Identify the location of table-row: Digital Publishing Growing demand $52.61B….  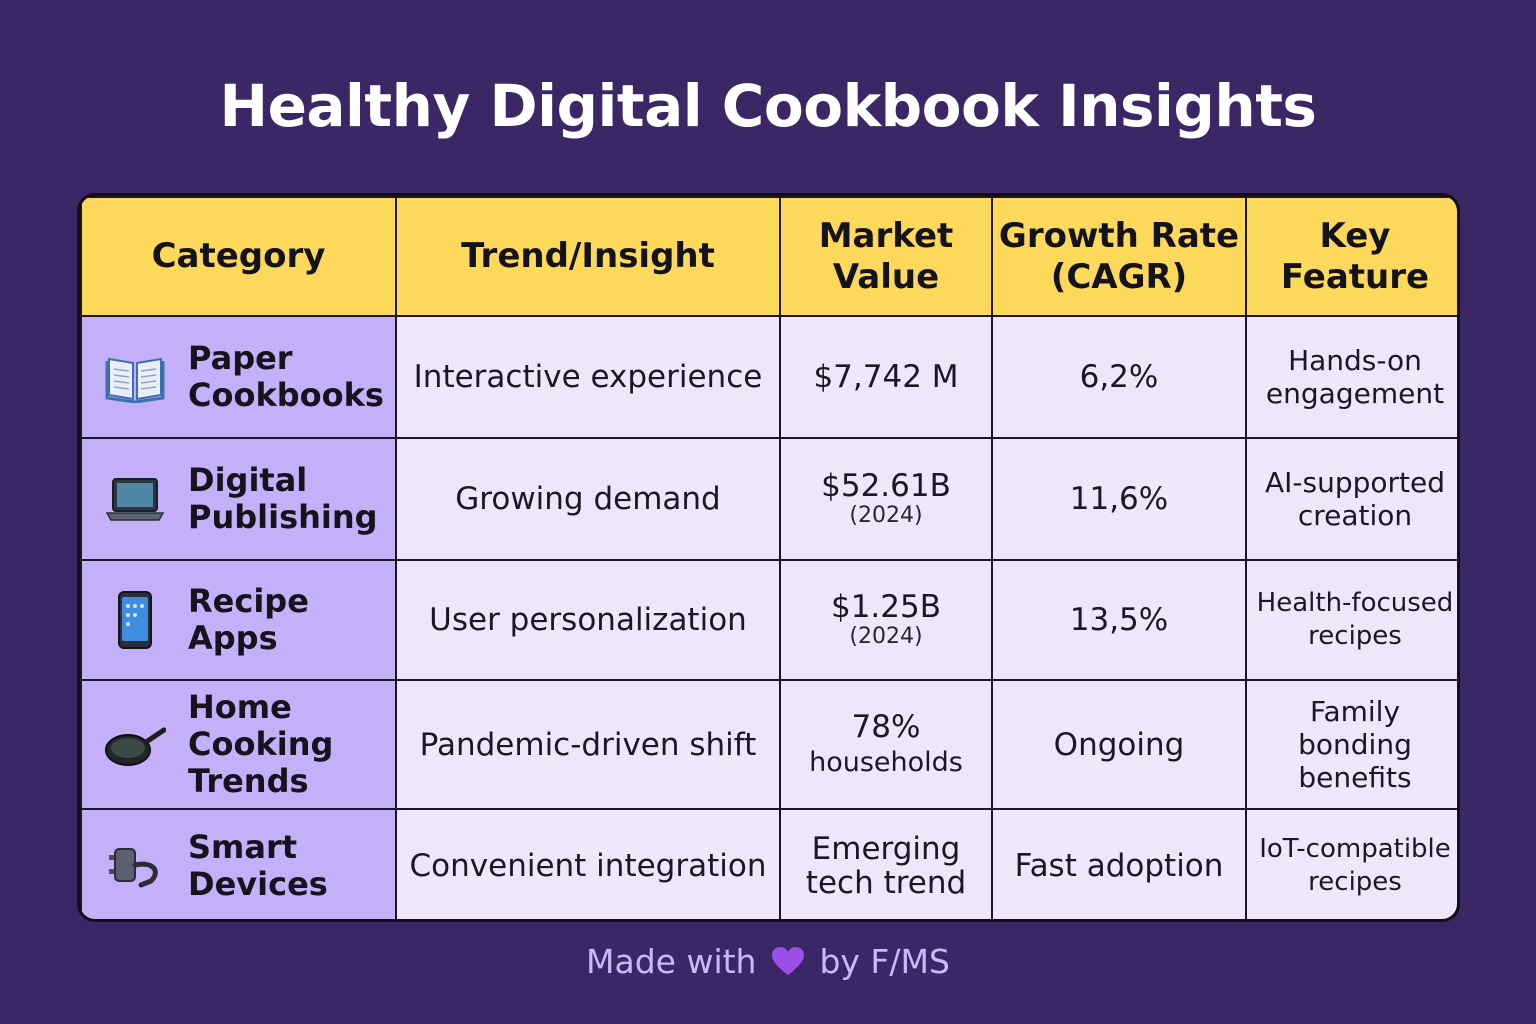
(768, 499).